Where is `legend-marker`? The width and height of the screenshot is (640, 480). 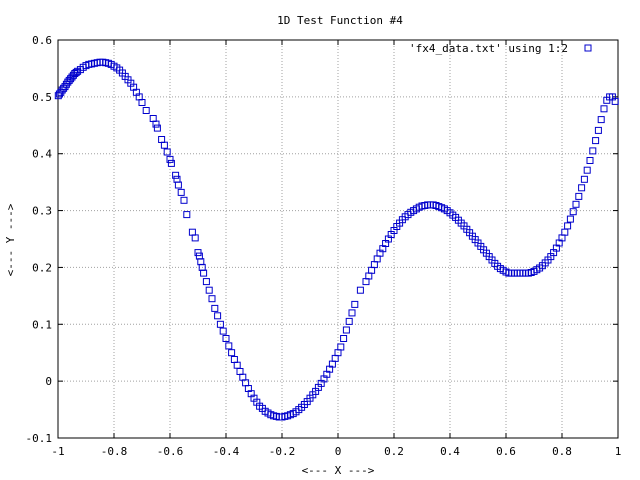 legend-marker is located at coordinates (588, 48).